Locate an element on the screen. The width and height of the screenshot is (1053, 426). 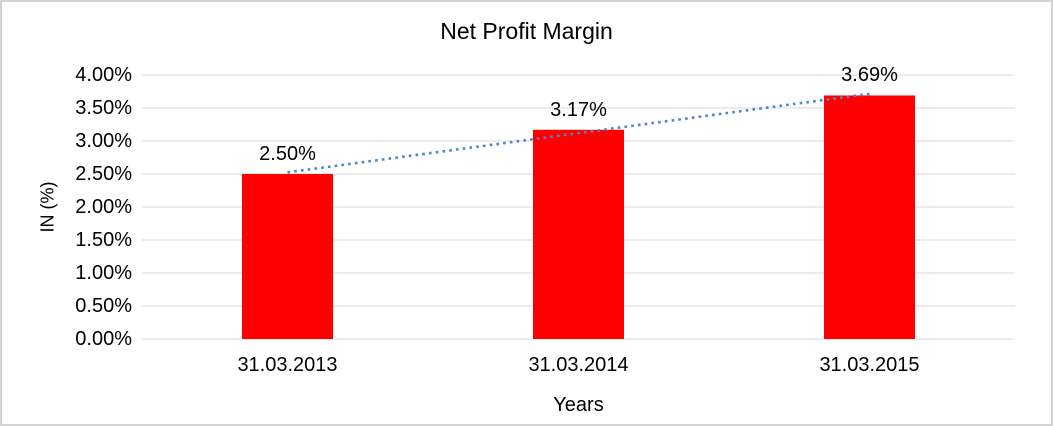
bar-data-label: 3.69% is located at coordinates (869, 75).